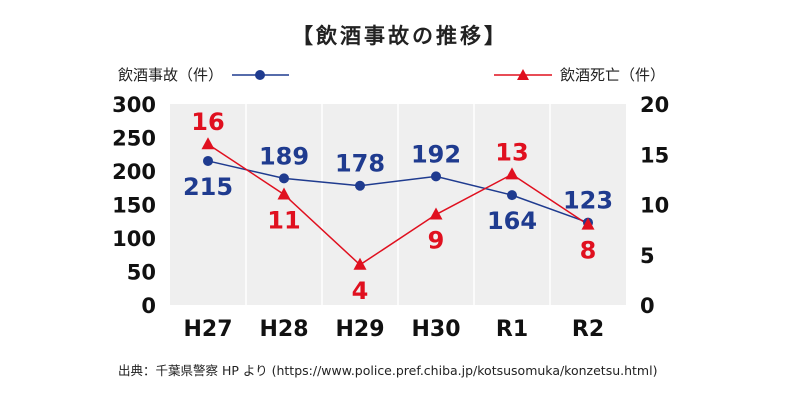 Image resolution: width=800 pixels, height=400 pixels. I want to click on legend-label-accidents: 飲酒事故（件）, so click(170, 75).